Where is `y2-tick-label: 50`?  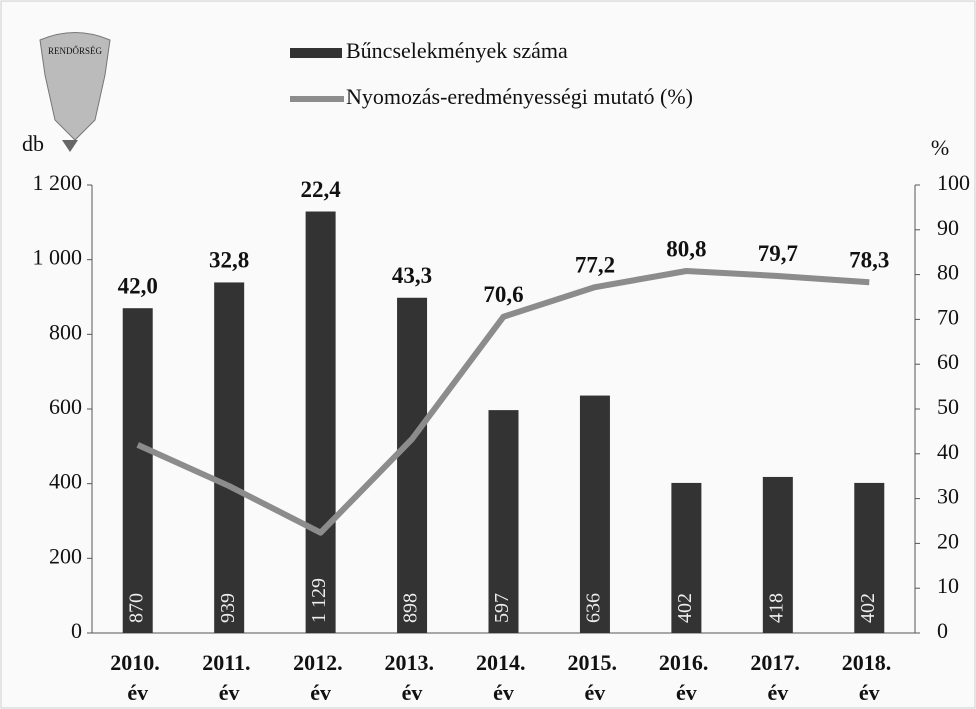 y2-tick-label: 50 is located at coordinates (948, 406).